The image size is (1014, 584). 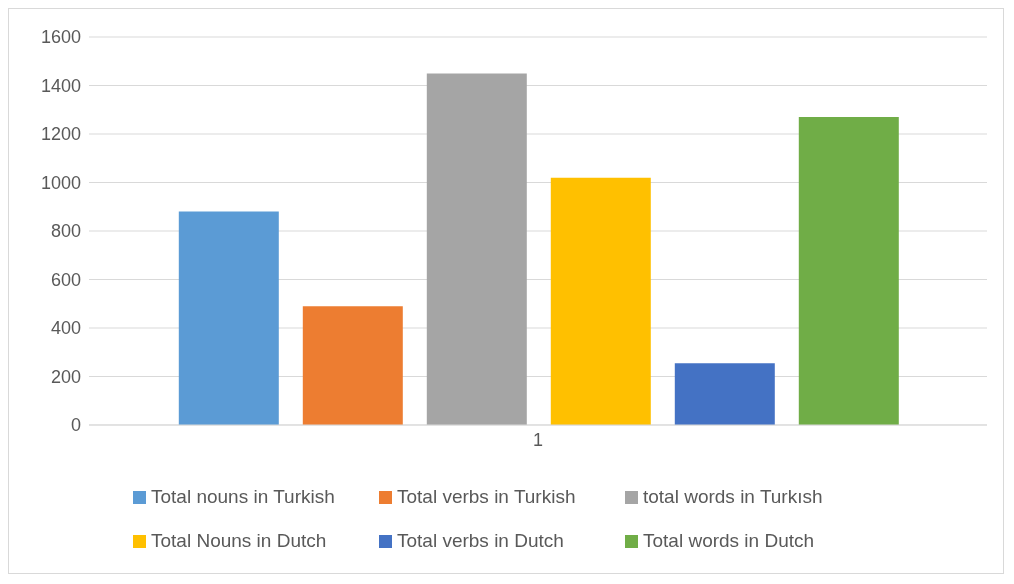 I want to click on y-tick-label: 0, so click(x=75, y=425).